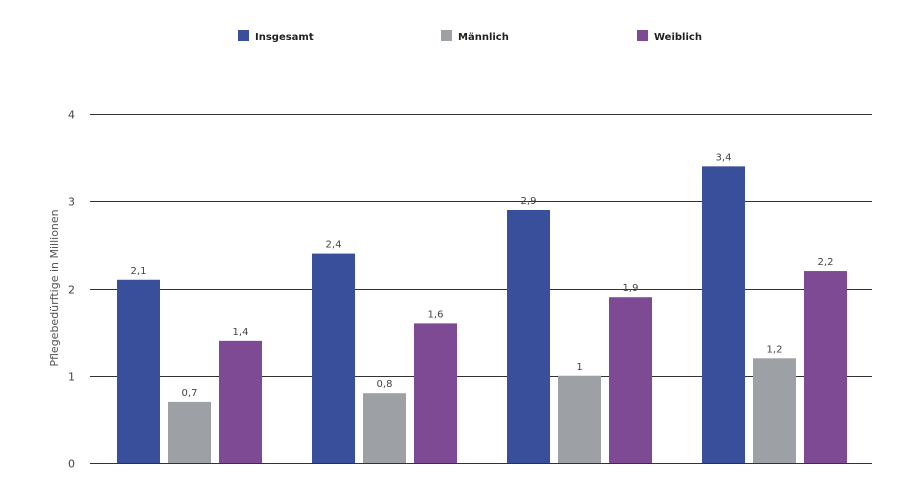  I want to click on y-tick-label: 1, so click(71, 377).